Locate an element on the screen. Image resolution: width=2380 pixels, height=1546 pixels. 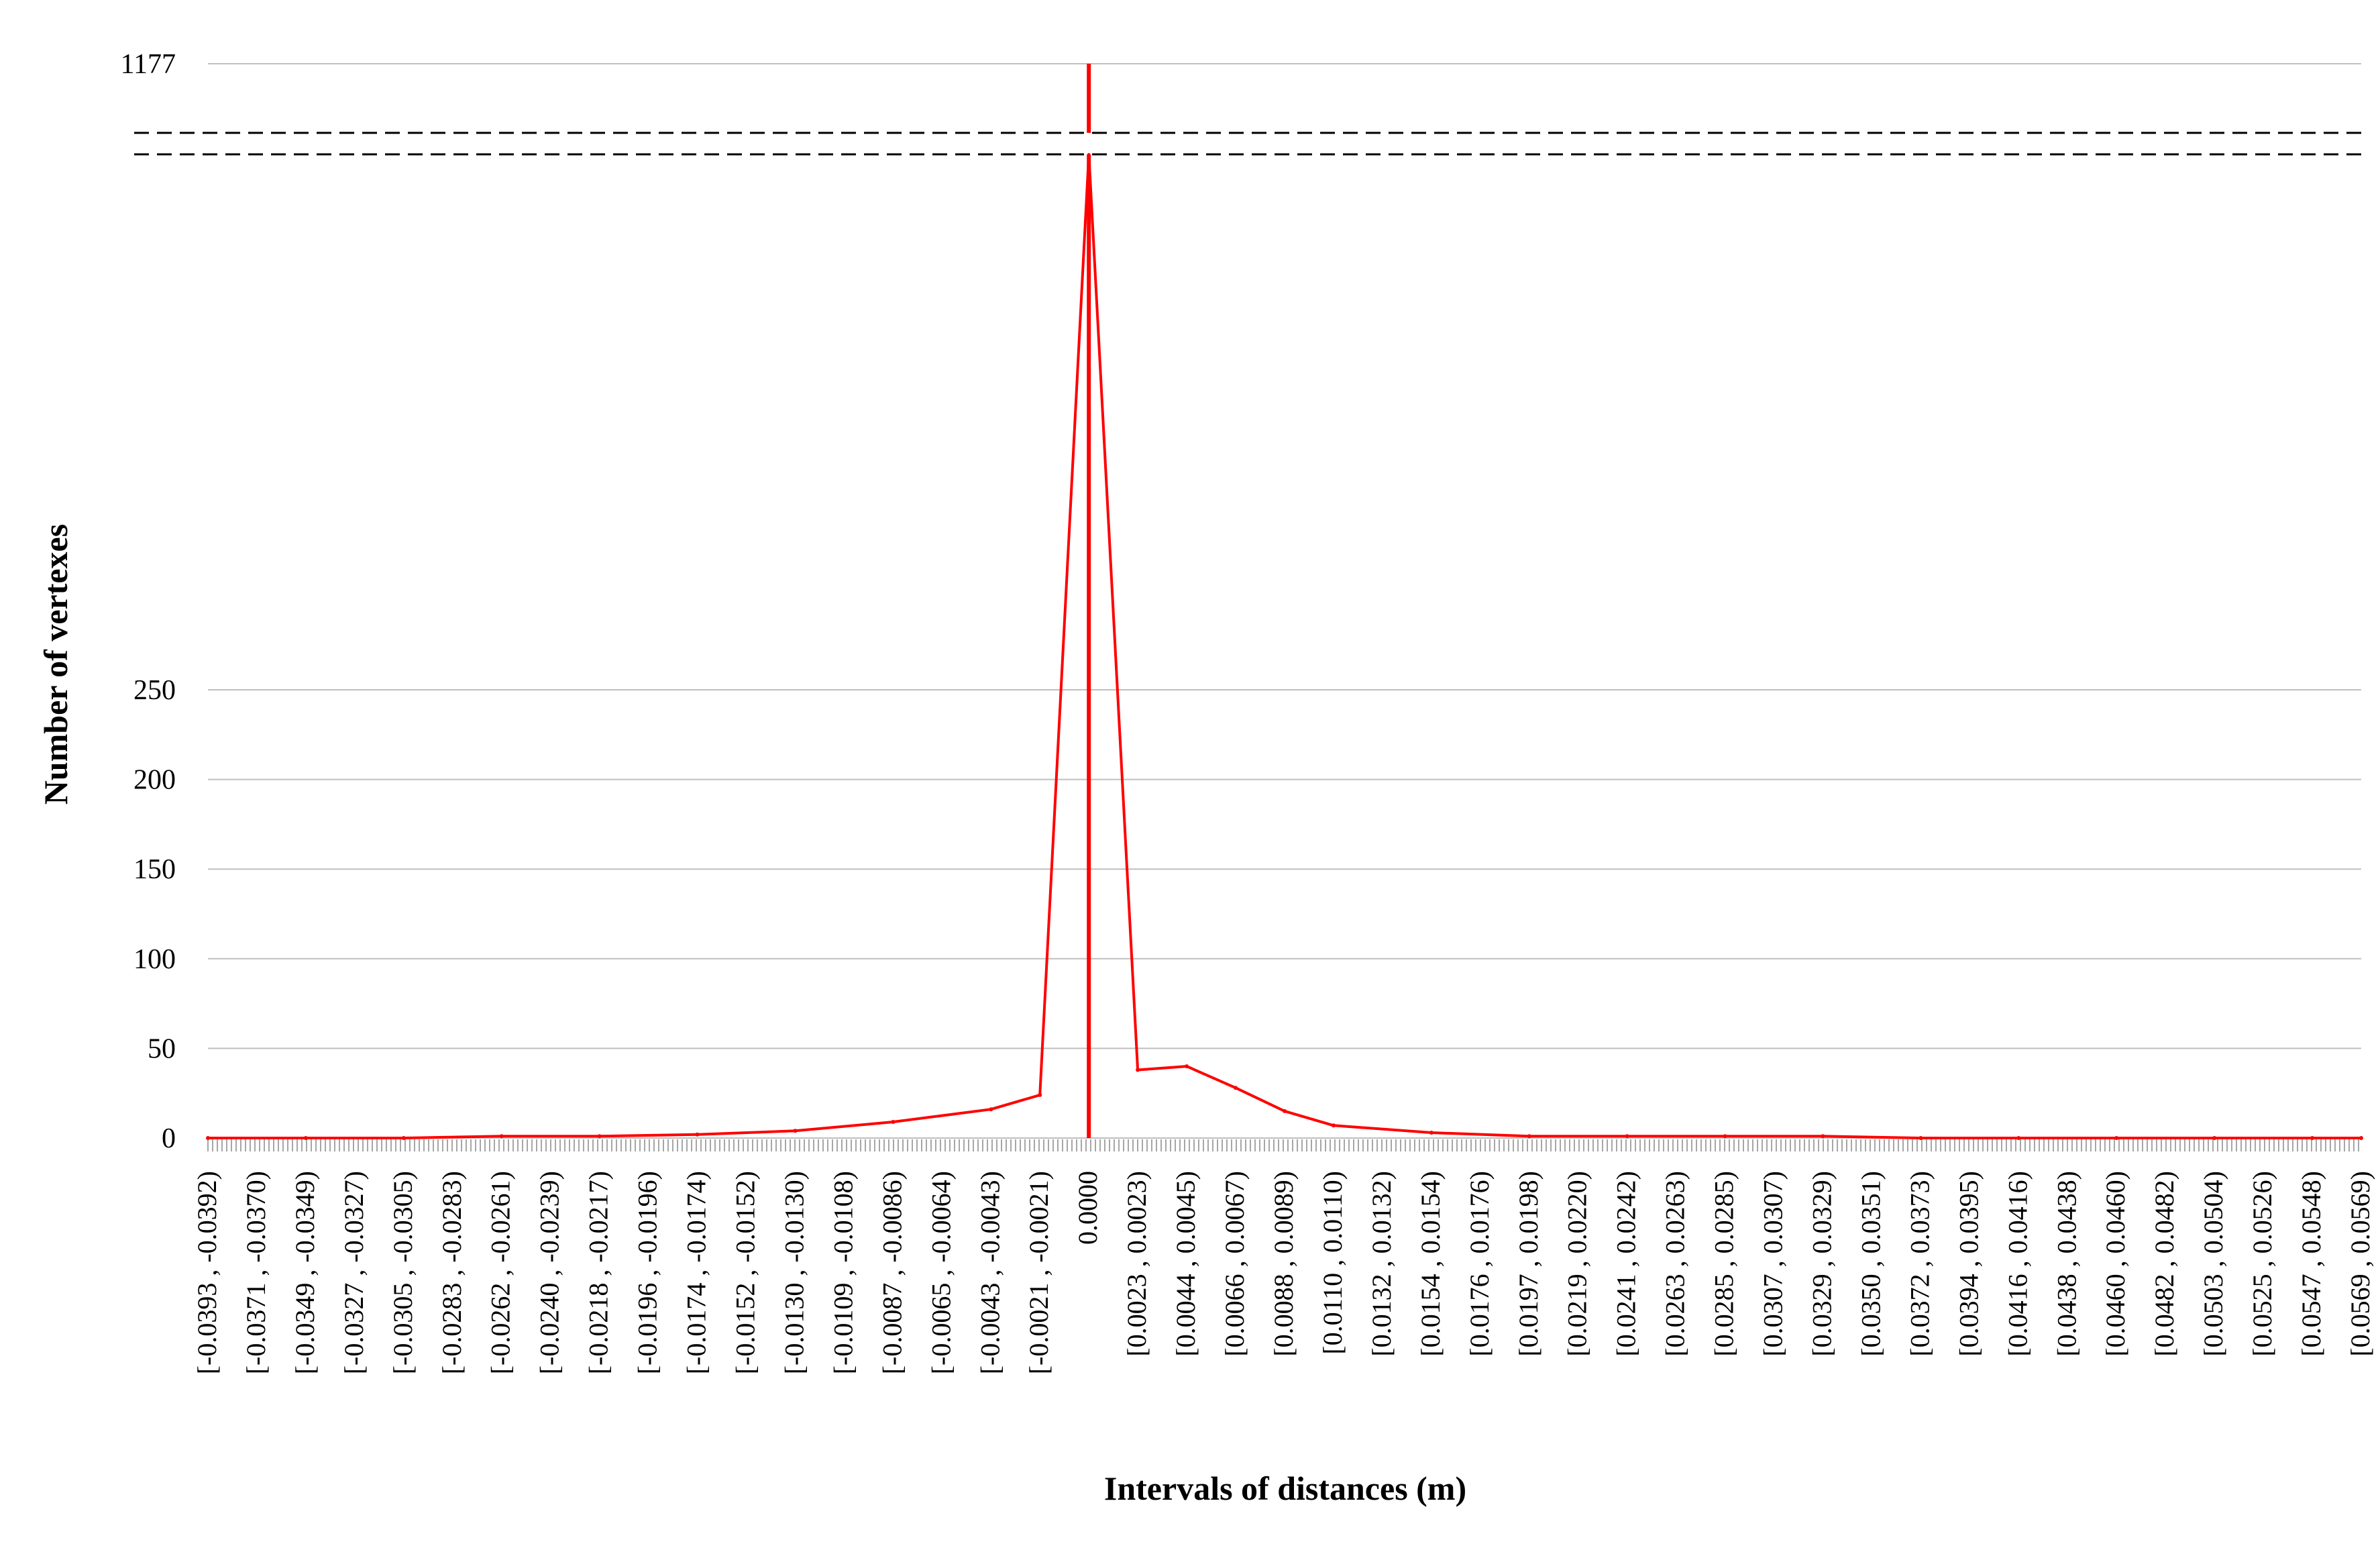
y-tick-label: 0 is located at coordinates (169, 1138).